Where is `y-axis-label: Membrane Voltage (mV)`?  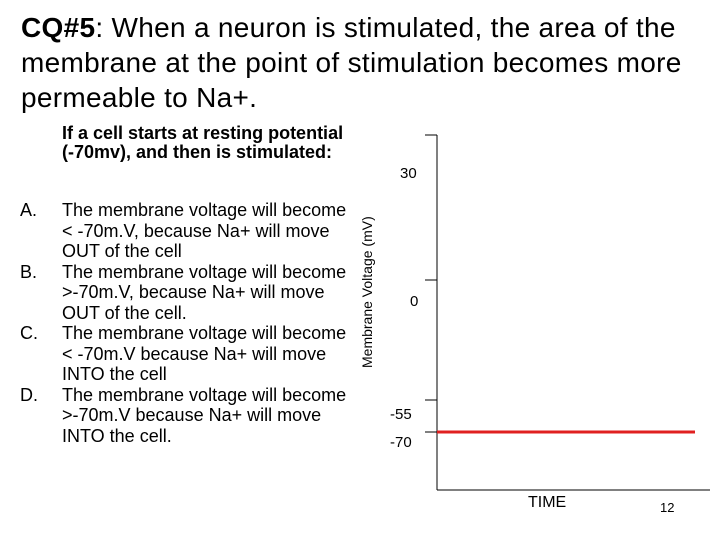
y-axis-label: Membrane Voltage (mV) is located at coordinates (367, 292).